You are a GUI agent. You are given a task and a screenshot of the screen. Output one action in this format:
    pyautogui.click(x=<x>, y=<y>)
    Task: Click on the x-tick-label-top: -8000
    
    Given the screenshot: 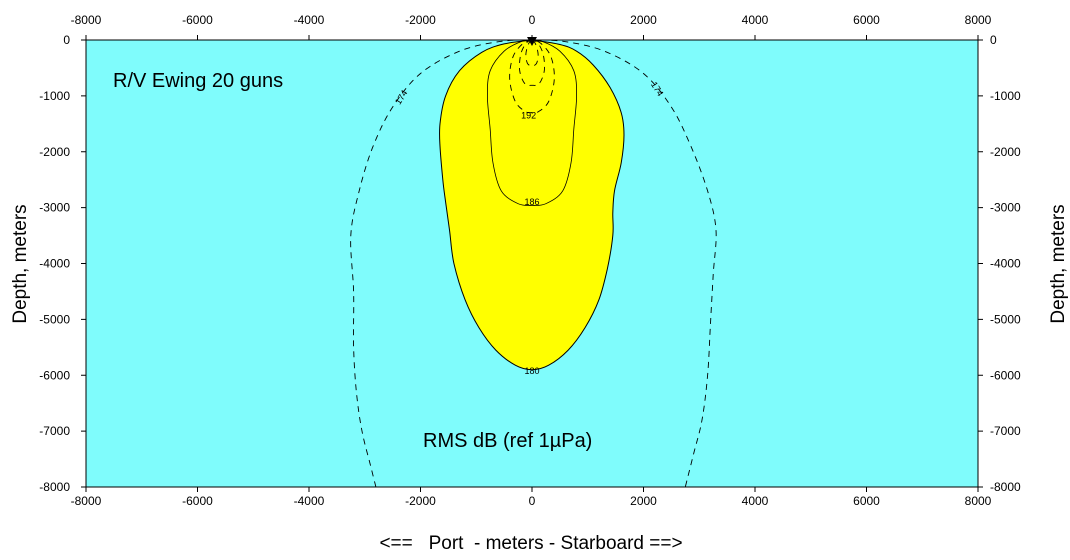 What is the action you would take?
    pyautogui.click(x=86, y=20)
    